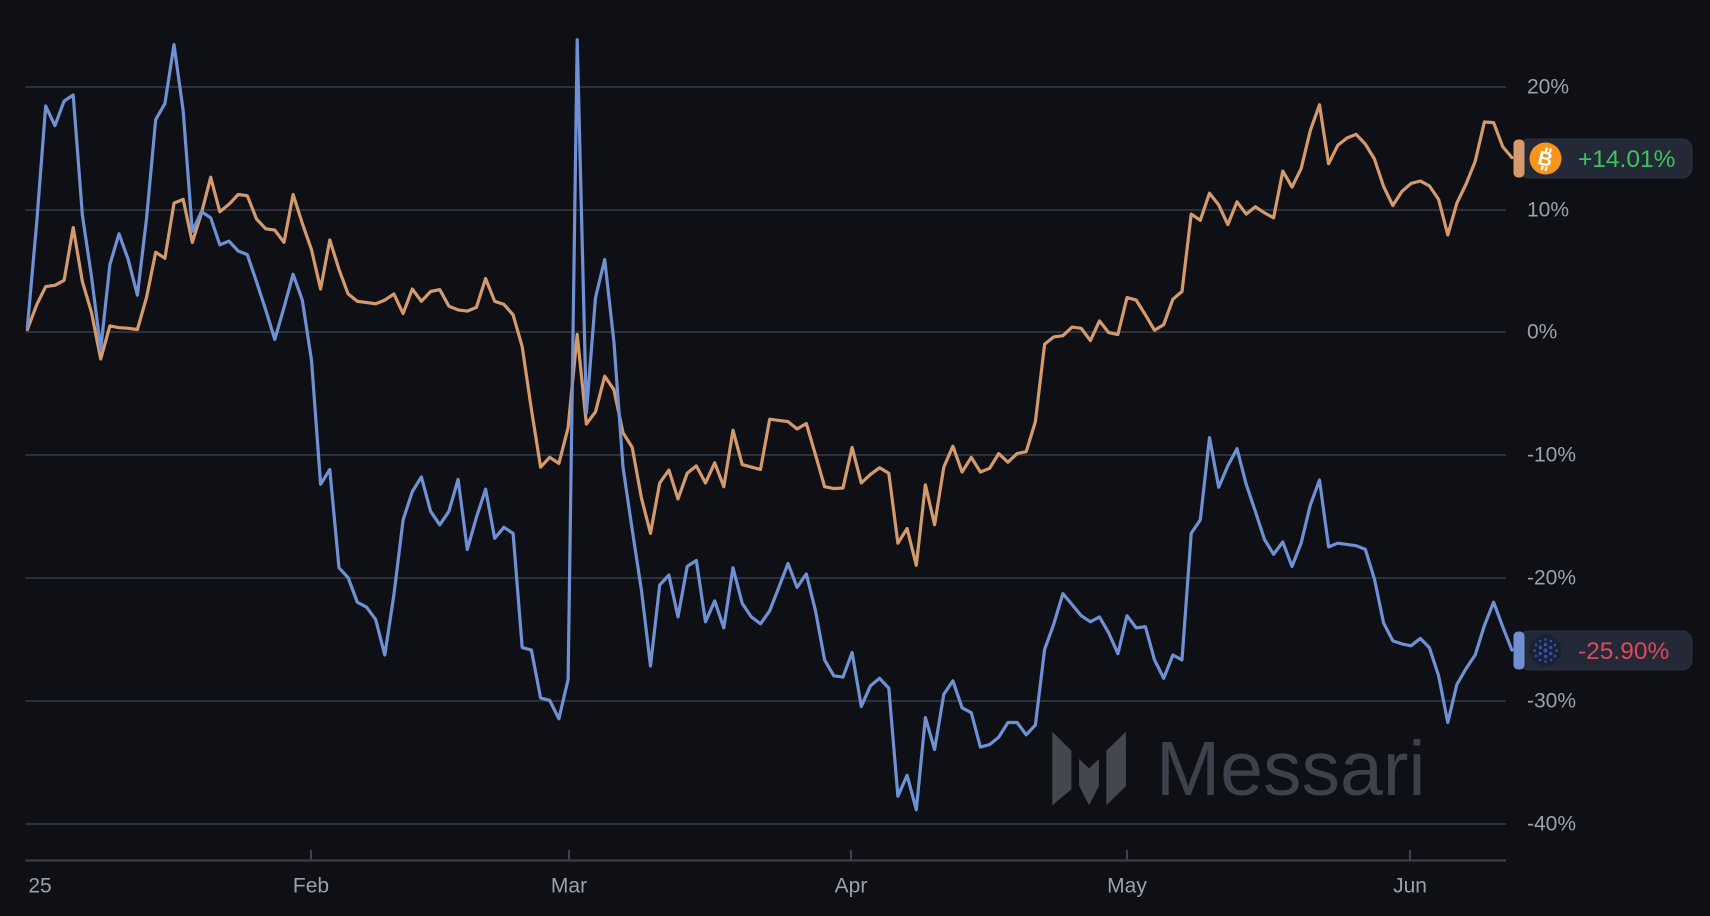  Describe the element at coordinates (1551, 824) in the screenshot. I see `svg-text: -40%` at that location.